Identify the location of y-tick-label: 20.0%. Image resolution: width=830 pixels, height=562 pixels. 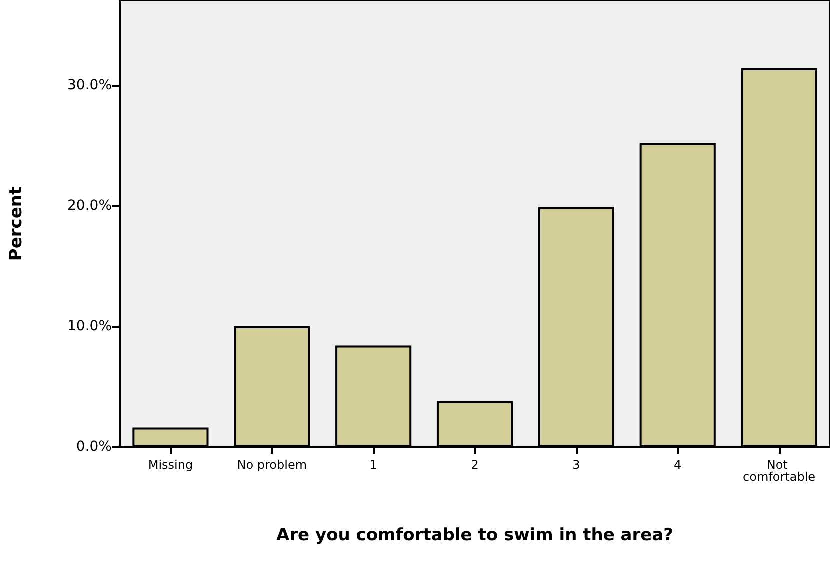
(90, 206).